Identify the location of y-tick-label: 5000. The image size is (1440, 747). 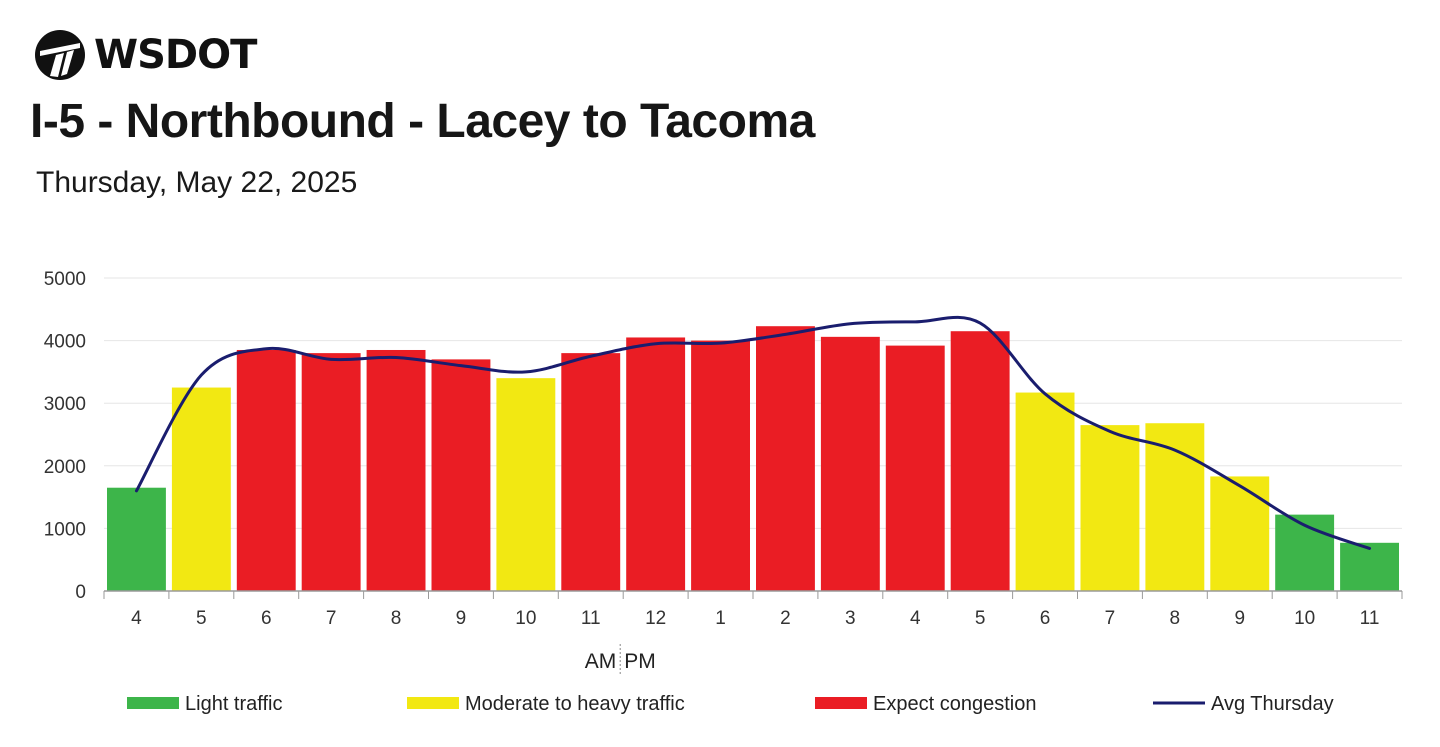
(65, 279).